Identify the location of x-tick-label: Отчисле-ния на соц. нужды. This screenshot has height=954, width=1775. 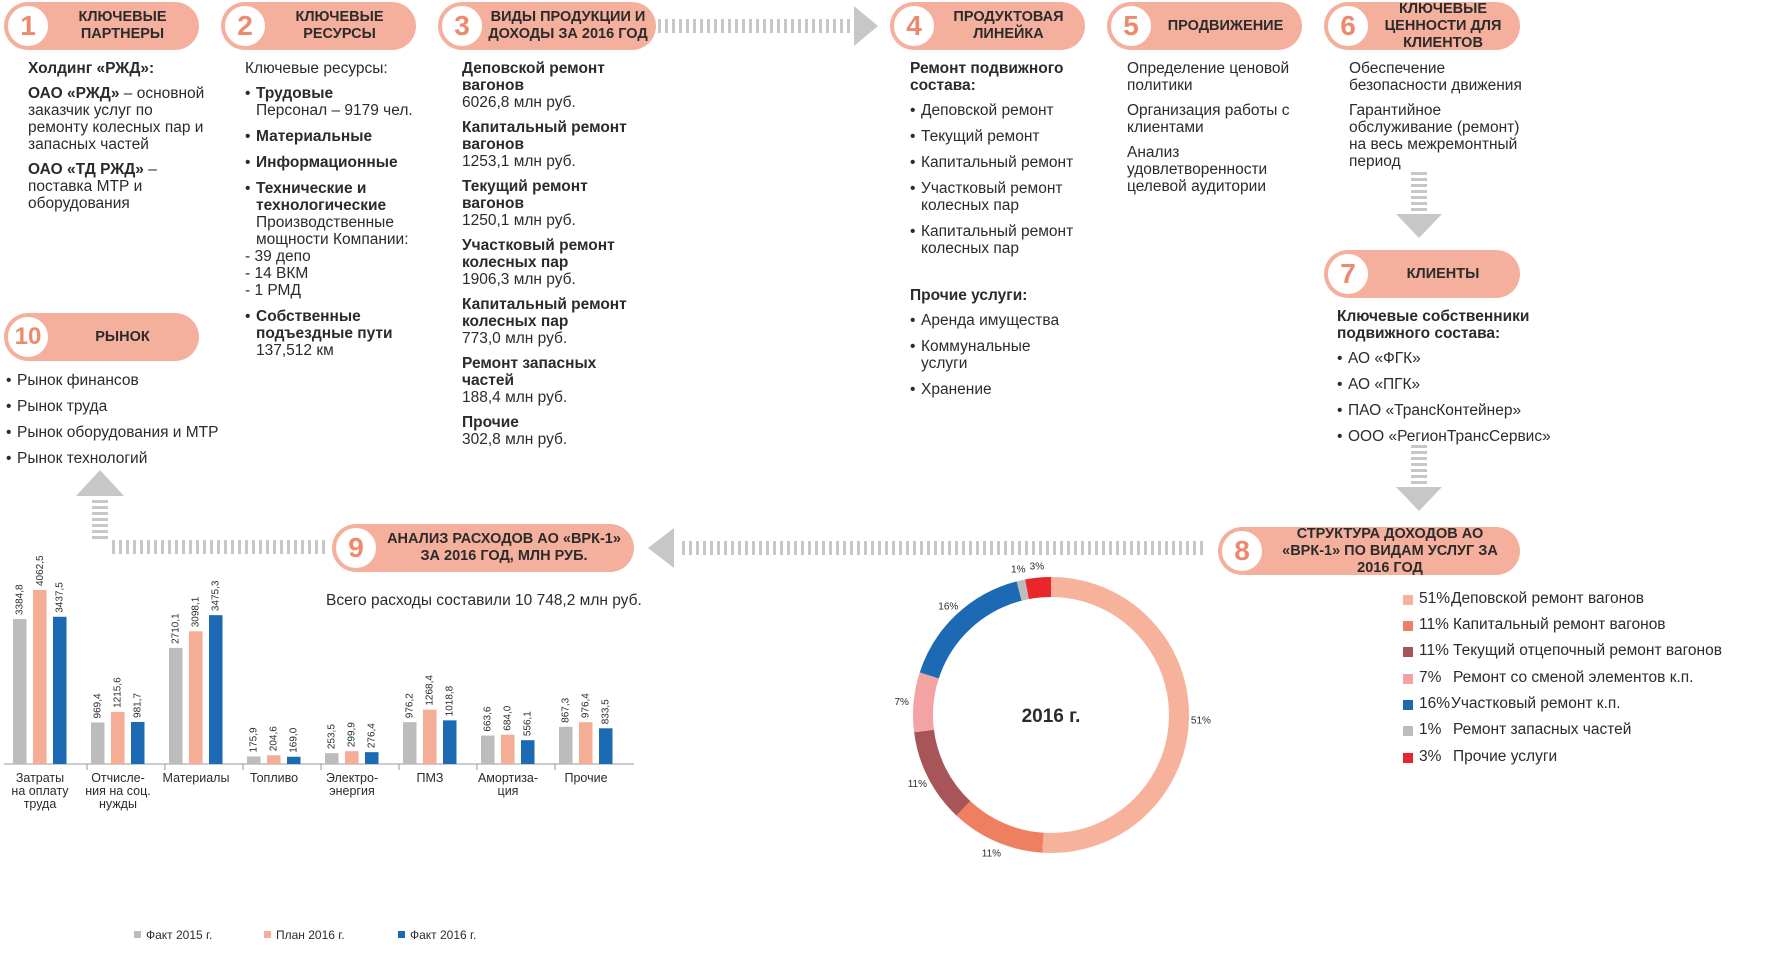
(117, 791).